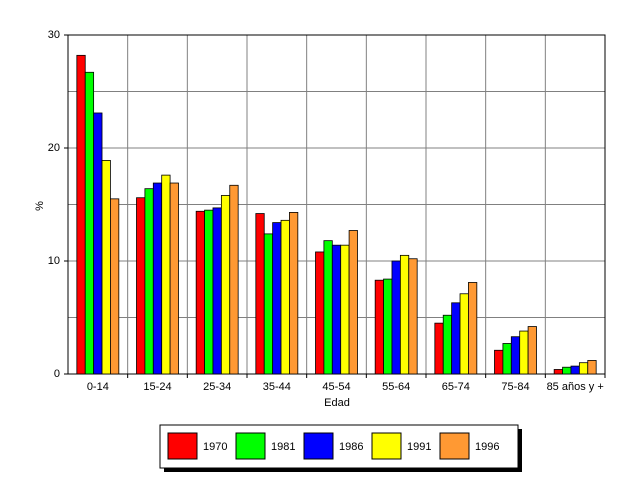  I want to click on y-axis-label: %, so click(40, 206).